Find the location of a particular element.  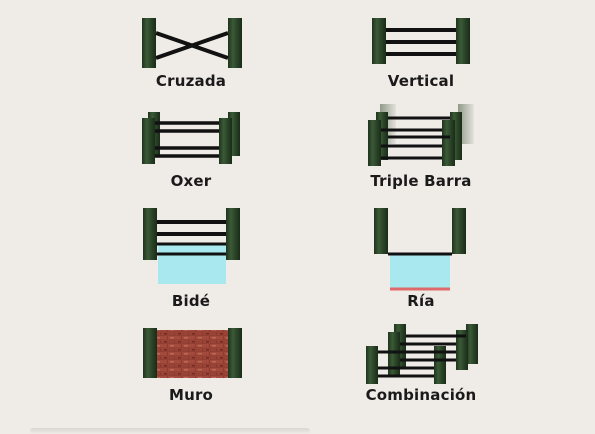

label-vertical: Vertical is located at coordinates (421, 81).